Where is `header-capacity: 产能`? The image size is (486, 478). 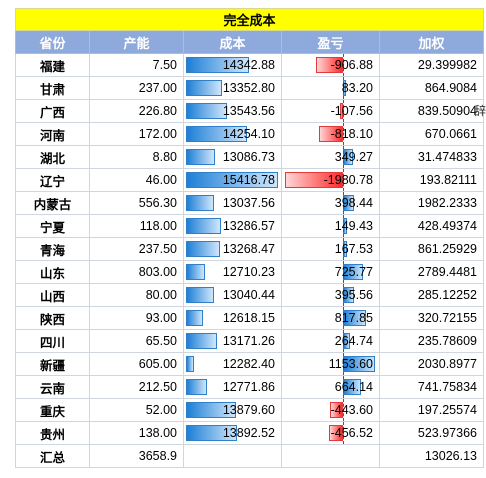 header-capacity: 产能 is located at coordinates (136, 42).